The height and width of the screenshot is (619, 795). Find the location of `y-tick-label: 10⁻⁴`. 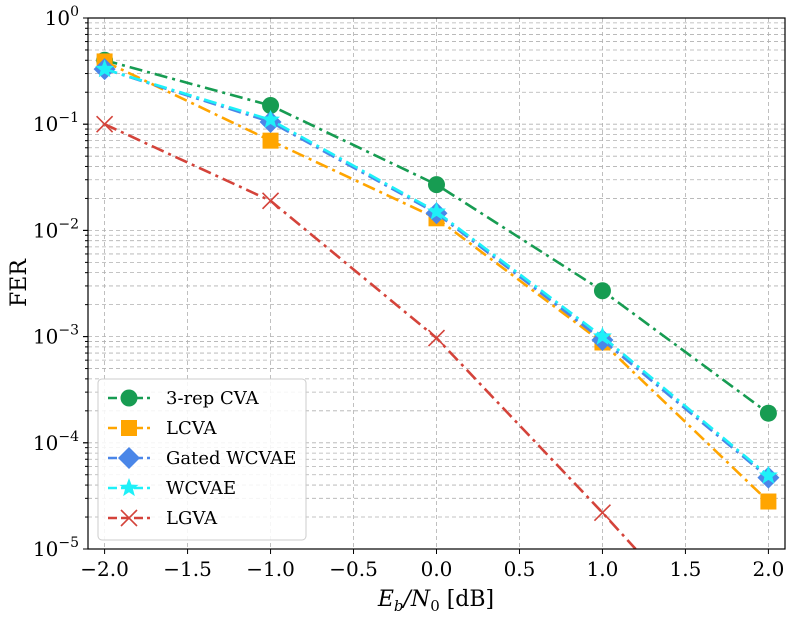

y-tick-label: 10⁻⁴ is located at coordinates (56, 442).